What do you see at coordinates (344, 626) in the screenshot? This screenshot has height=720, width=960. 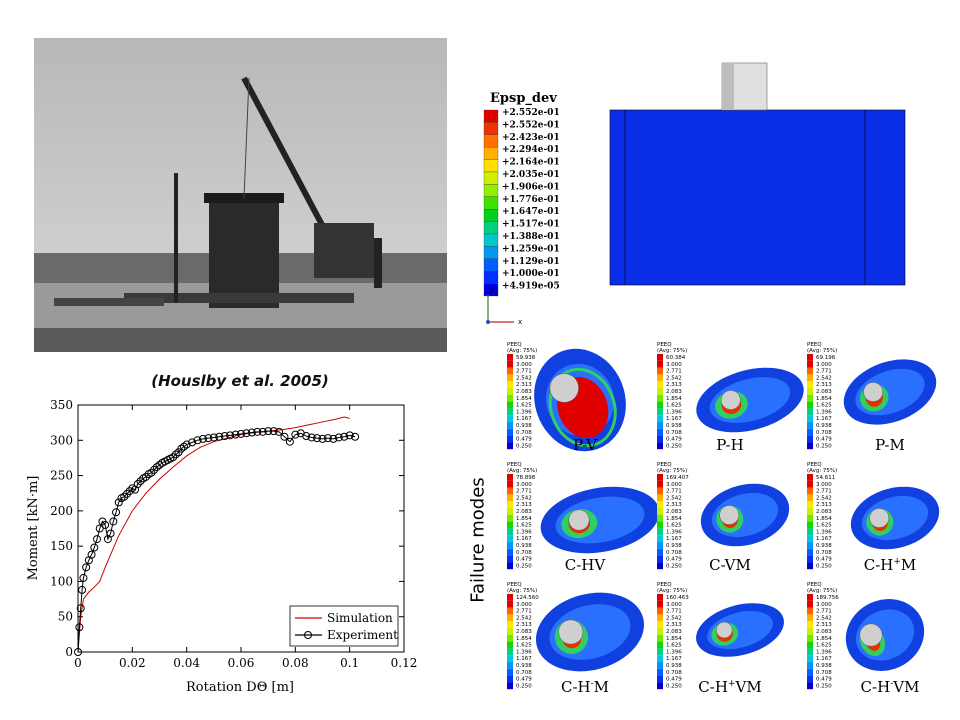 I see `chart-legend: Simulation Experiment` at bounding box center [344, 626].